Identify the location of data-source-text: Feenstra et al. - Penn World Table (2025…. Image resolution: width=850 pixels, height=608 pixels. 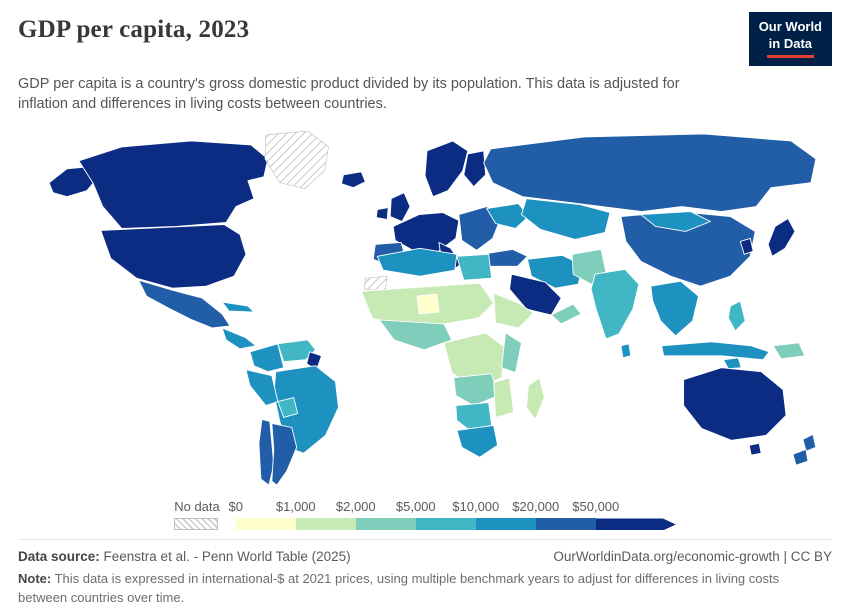
(225, 557).